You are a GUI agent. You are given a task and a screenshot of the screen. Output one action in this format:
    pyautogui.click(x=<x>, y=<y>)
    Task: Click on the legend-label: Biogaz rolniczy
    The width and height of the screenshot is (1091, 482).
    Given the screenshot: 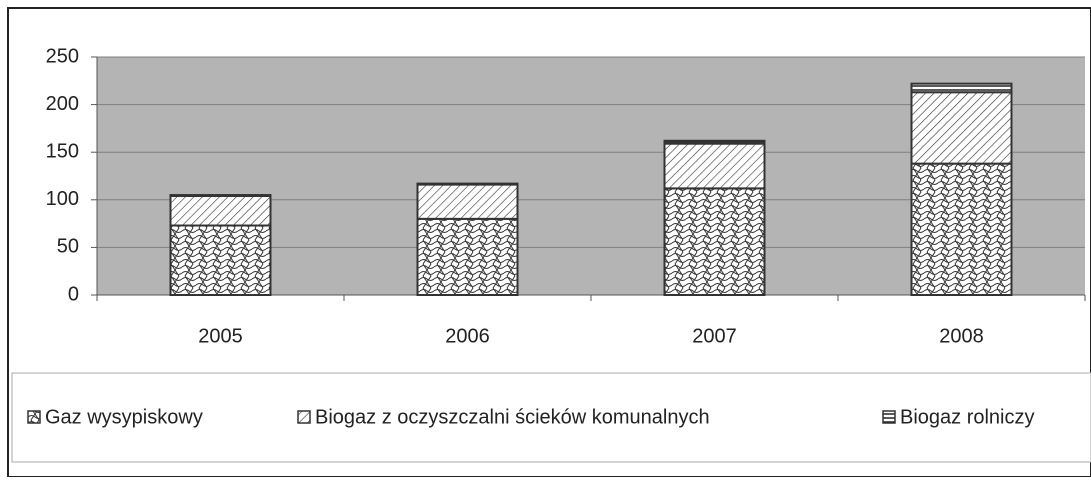 What is the action you would take?
    pyautogui.click(x=967, y=417)
    